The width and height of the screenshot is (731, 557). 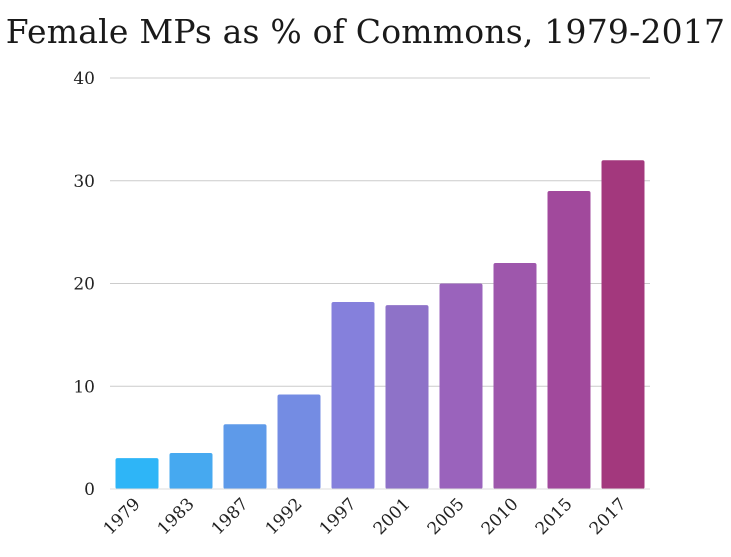 I want to click on y-tick-label: 10, so click(x=84, y=387).